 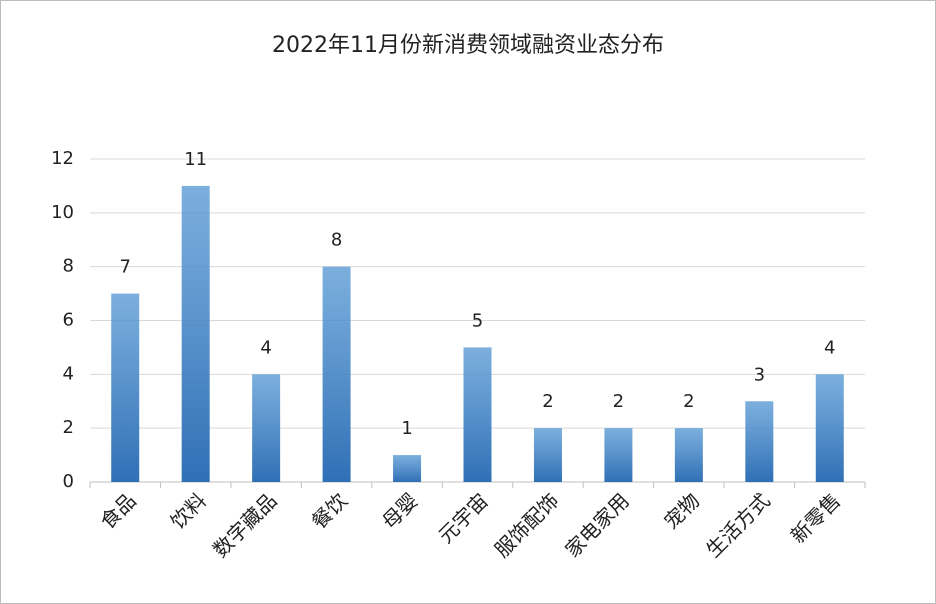 What do you see at coordinates (195, 159) in the screenshot?
I see `data-label: 11` at bounding box center [195, 159].